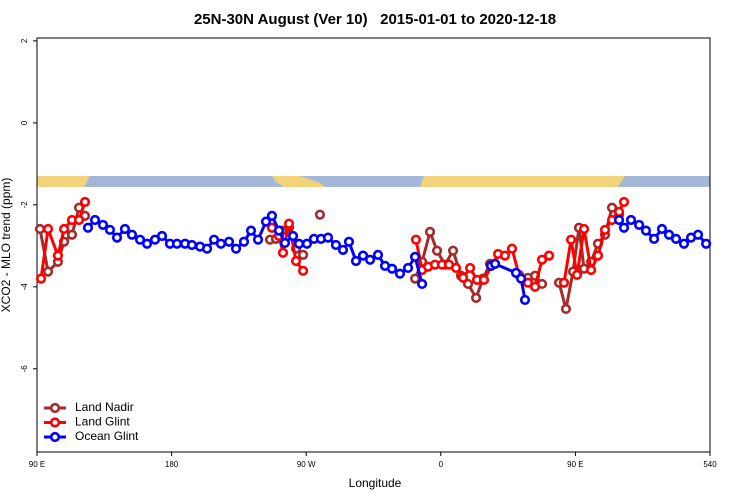  Describe the element at coordinates (172, 464) in the screenshot. I see `x-tick-label: 180` at that location.